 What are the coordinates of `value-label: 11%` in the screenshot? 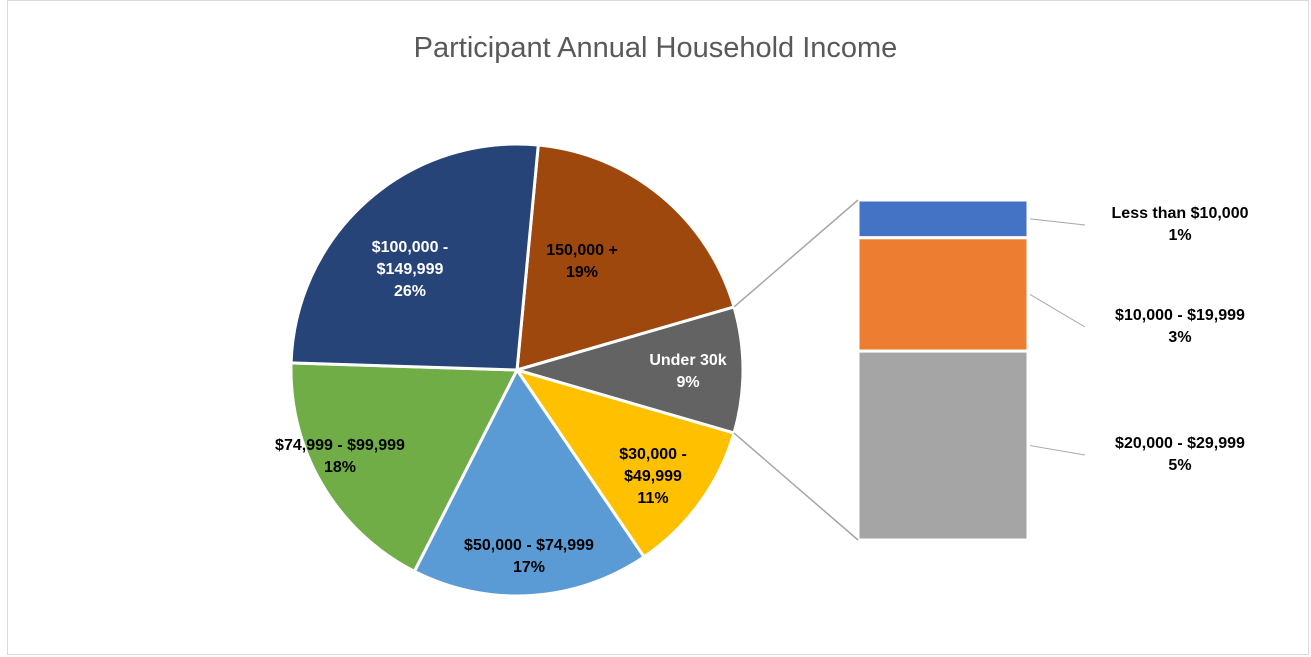 It's located at (653, 498).